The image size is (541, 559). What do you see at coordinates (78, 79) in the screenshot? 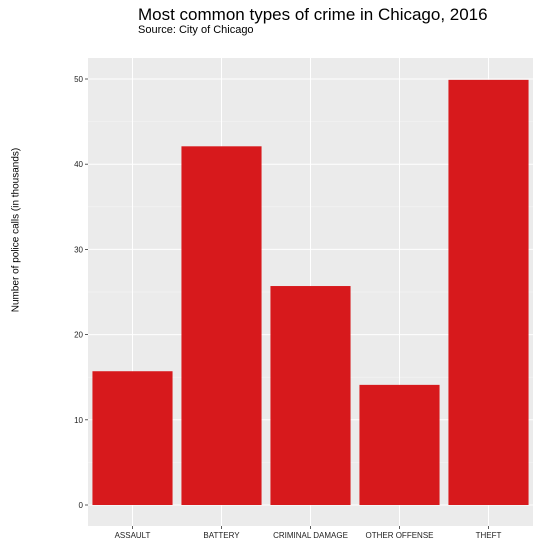
I see `y-tick-label: 50` at bounding box center [78, 79].